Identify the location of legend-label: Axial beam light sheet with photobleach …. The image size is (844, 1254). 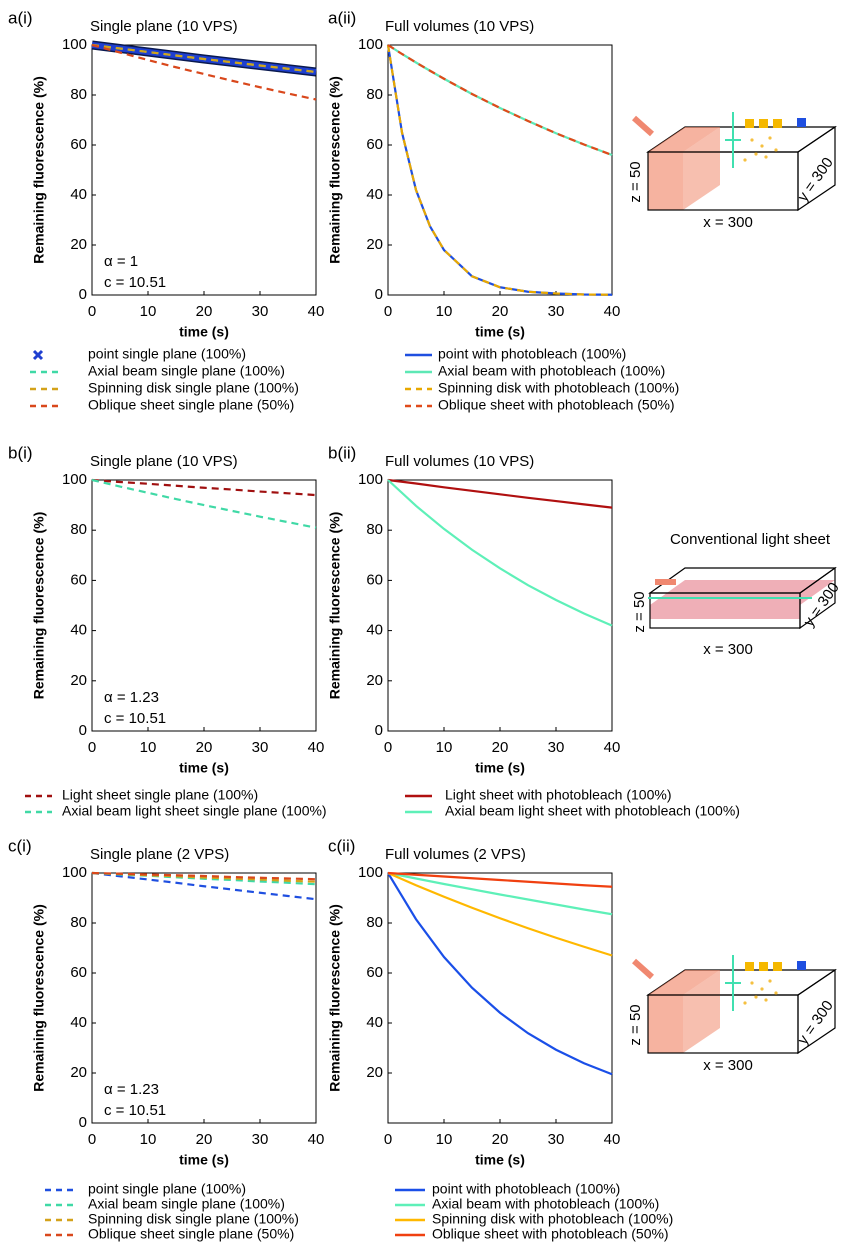
(592, 811).